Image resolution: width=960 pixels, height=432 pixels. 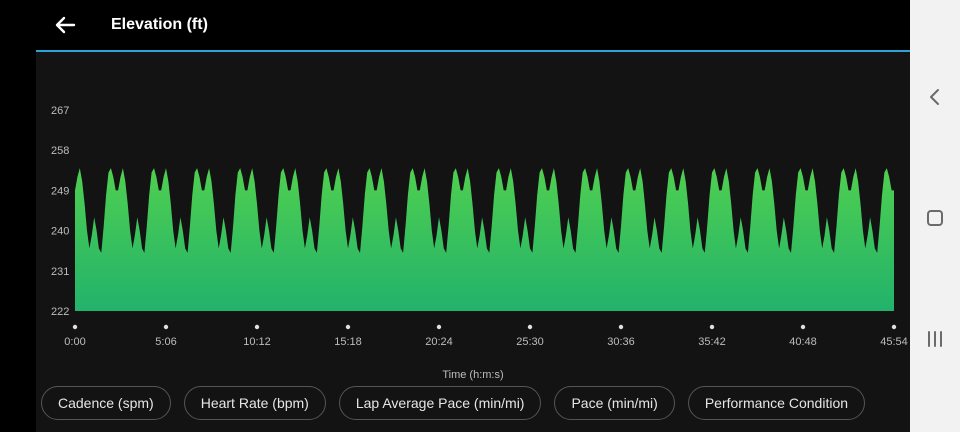 I want to click on x-tick-label: 30:36, so click(x=621, y=342).